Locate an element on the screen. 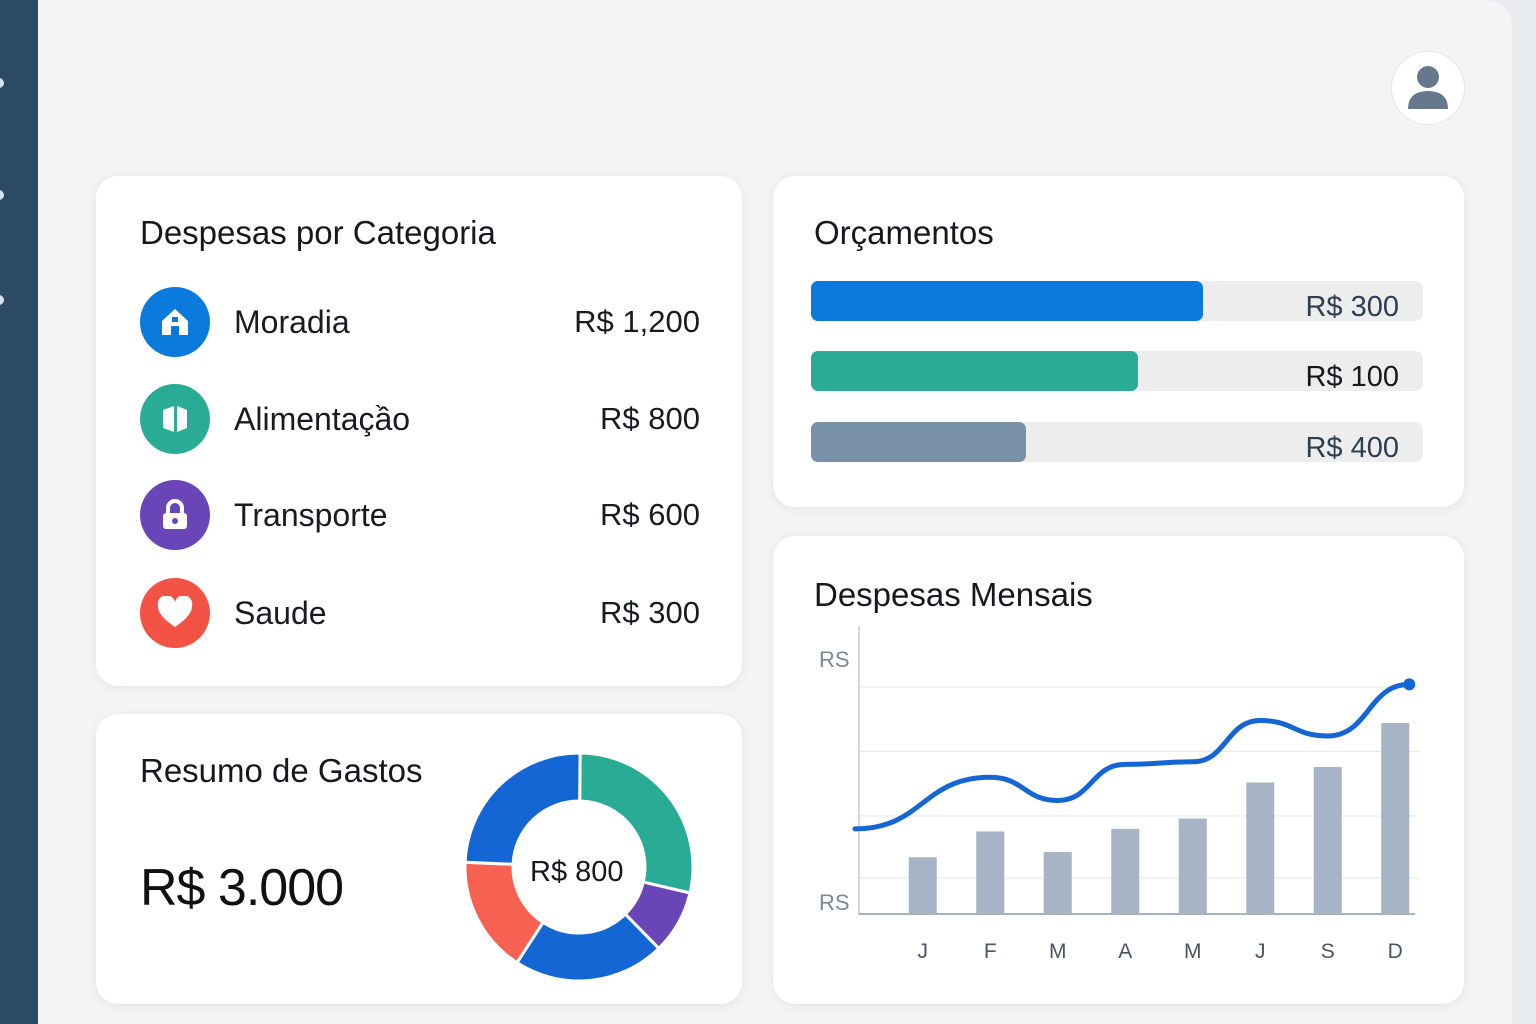 The height and width of the screenshot is (1024, 1536). category-row: Transporte R$ 600 is located at coordinates (420, 516).